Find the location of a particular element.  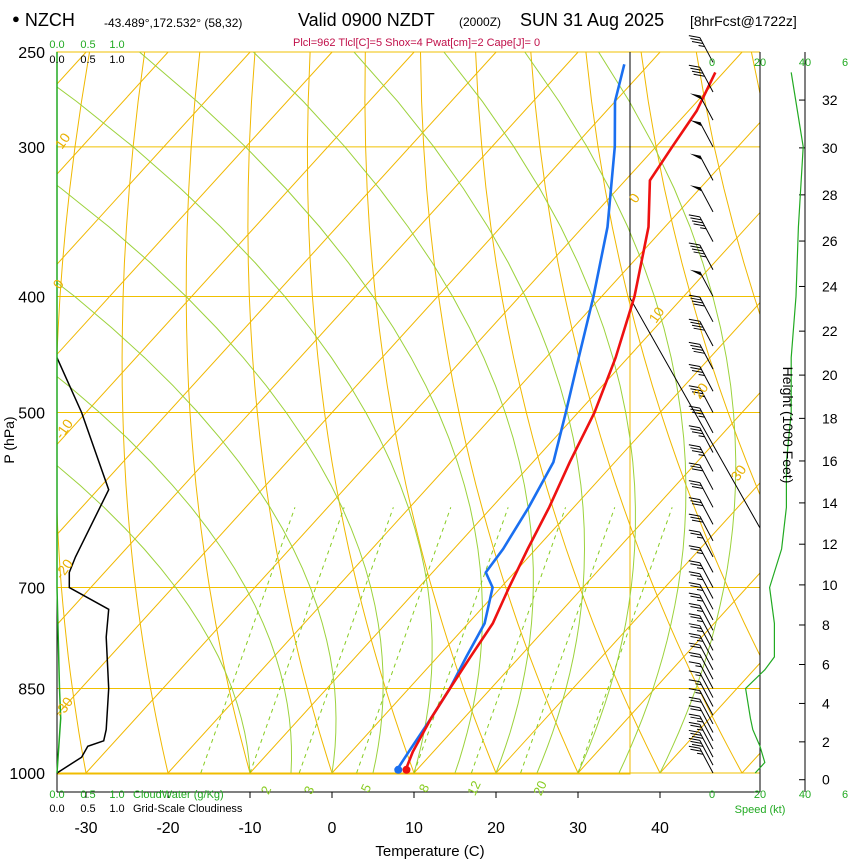

cloudwater-top-label: 0.0 is located at coordinates (56, 45).